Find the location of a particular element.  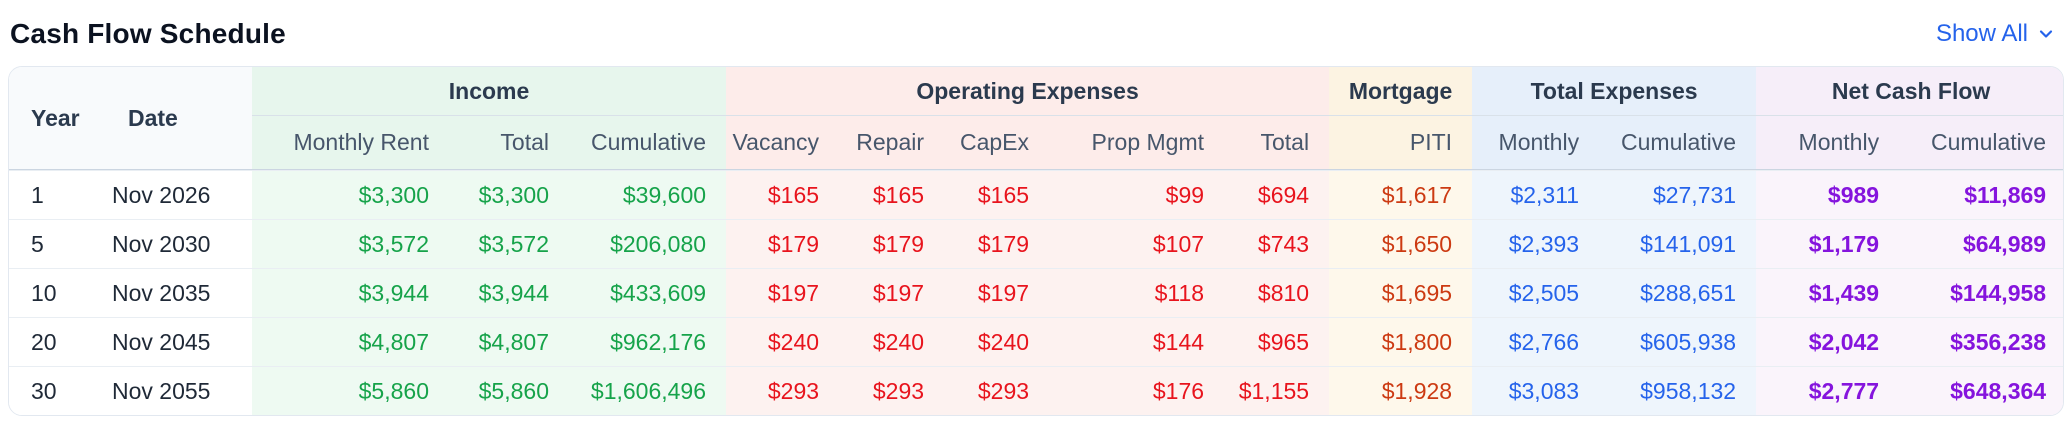

cell-date: Nov 2030 is located at coordinates (179, 243).